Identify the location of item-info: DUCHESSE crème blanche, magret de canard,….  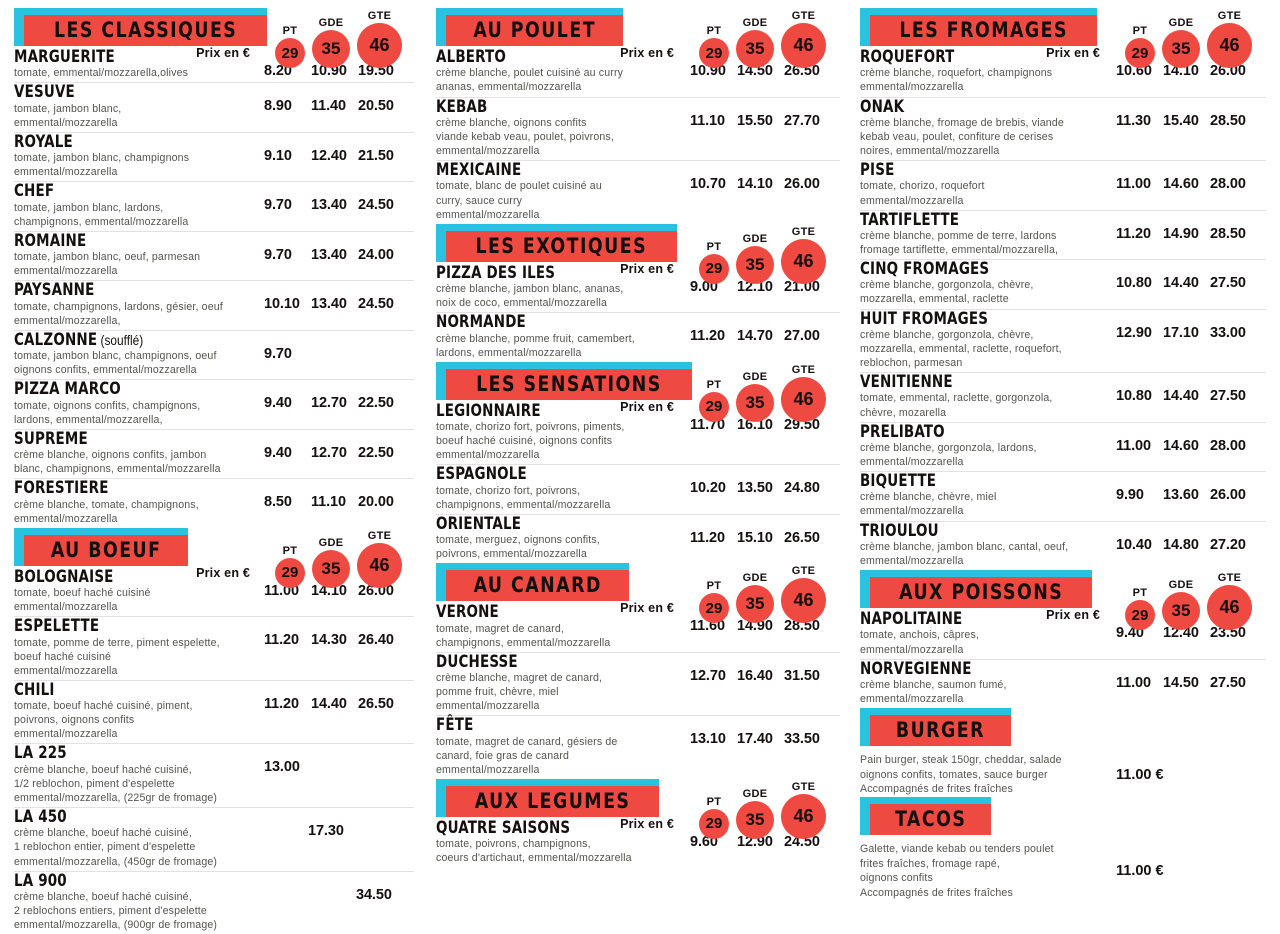
(563, 683).